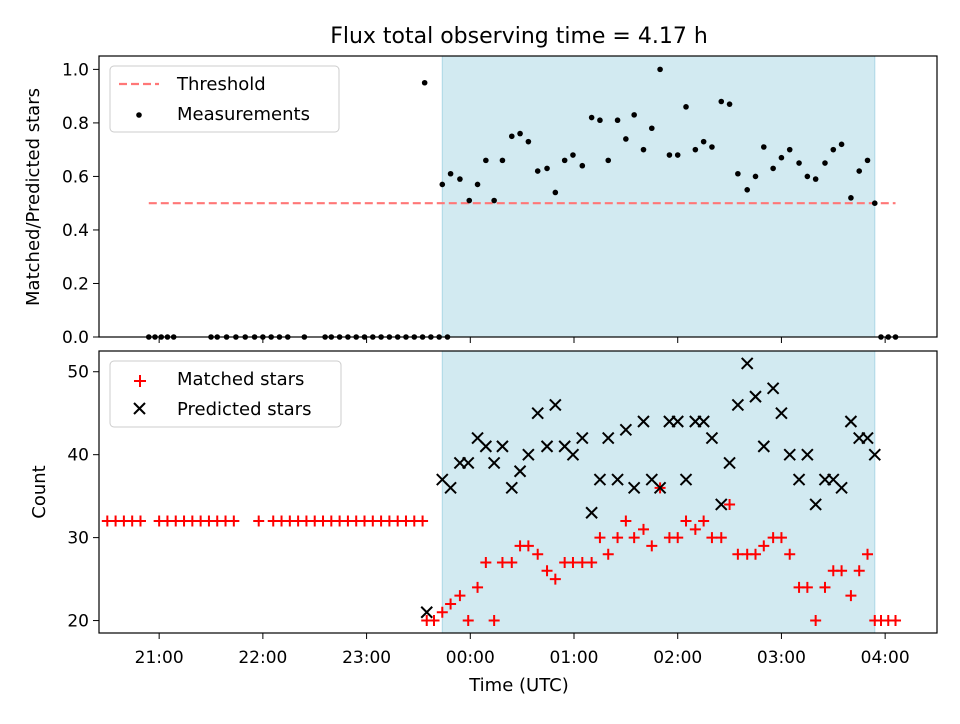 The width and height of the screenshot is (960, 724). Describe the element at coordinates (78, 373) in the screenshot. I see `bottom-y-tick-label: 50` at that location.